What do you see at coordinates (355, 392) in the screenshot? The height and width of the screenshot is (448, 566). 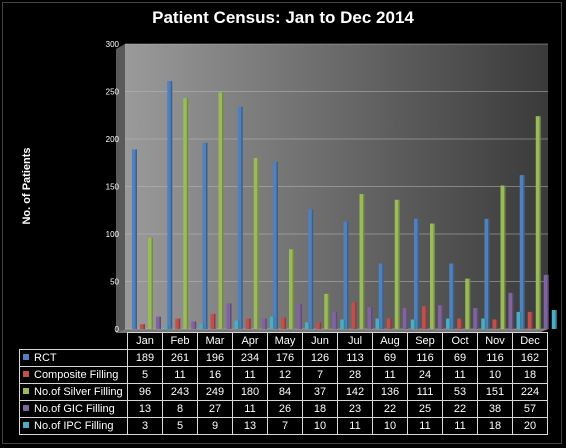 I see `data-label: 142` at bounding box center [355, 392].